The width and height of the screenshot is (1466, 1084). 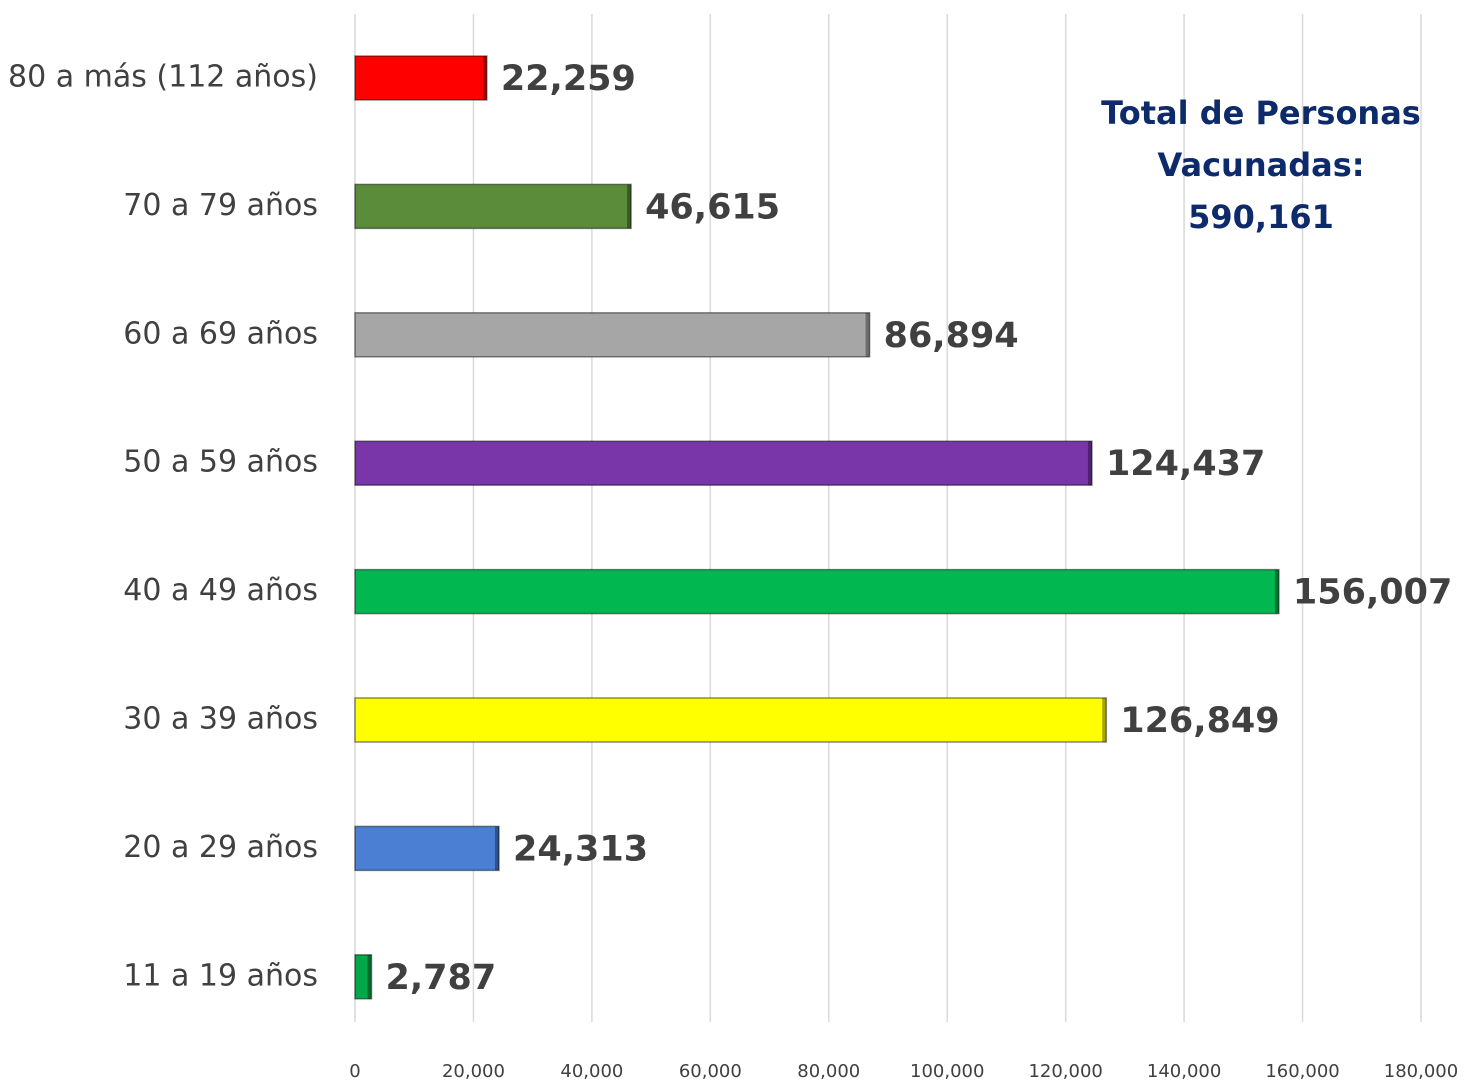 I want to click on x-tick-label: 40,000, so click(x=591, y=1071).